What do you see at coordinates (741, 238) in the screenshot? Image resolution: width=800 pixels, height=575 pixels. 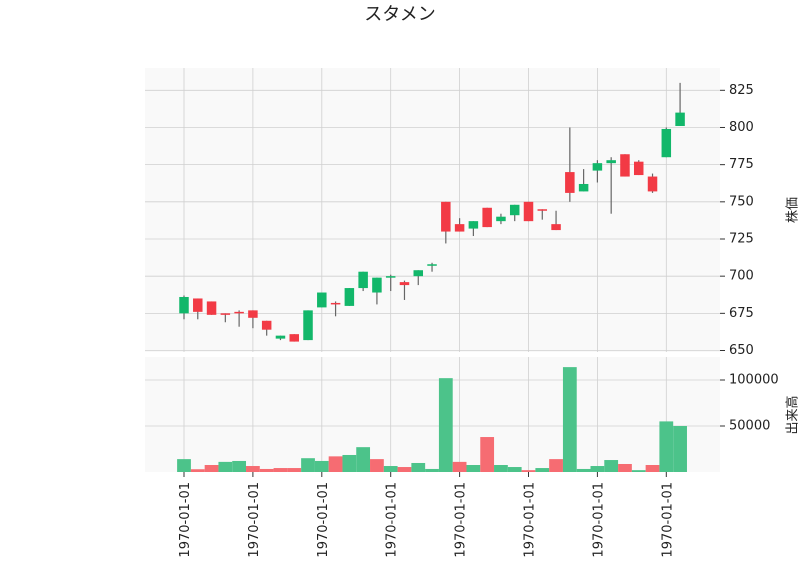 I see `y-tick-label: 725` at bounding box center [741, 238].